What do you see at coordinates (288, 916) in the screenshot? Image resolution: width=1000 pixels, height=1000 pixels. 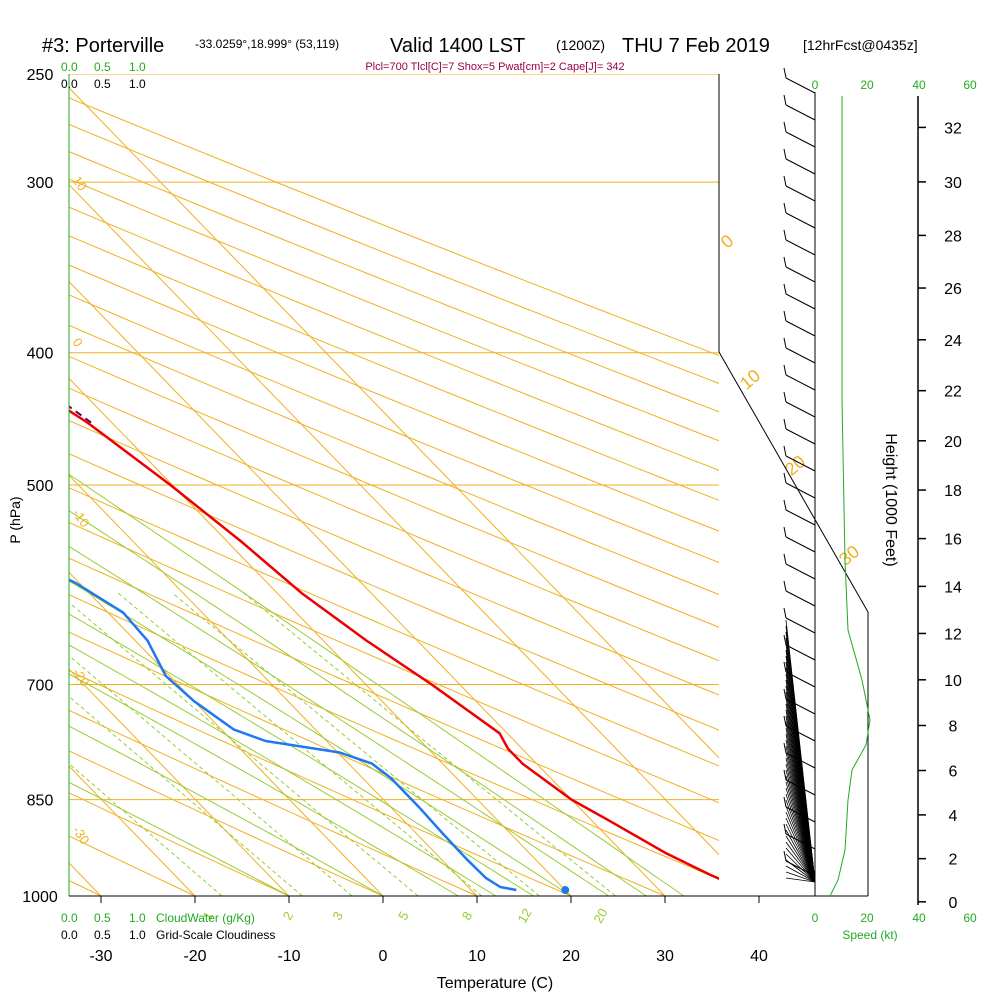 I see `mixing-ratio-label: 2` at bounding box center [288, 916].